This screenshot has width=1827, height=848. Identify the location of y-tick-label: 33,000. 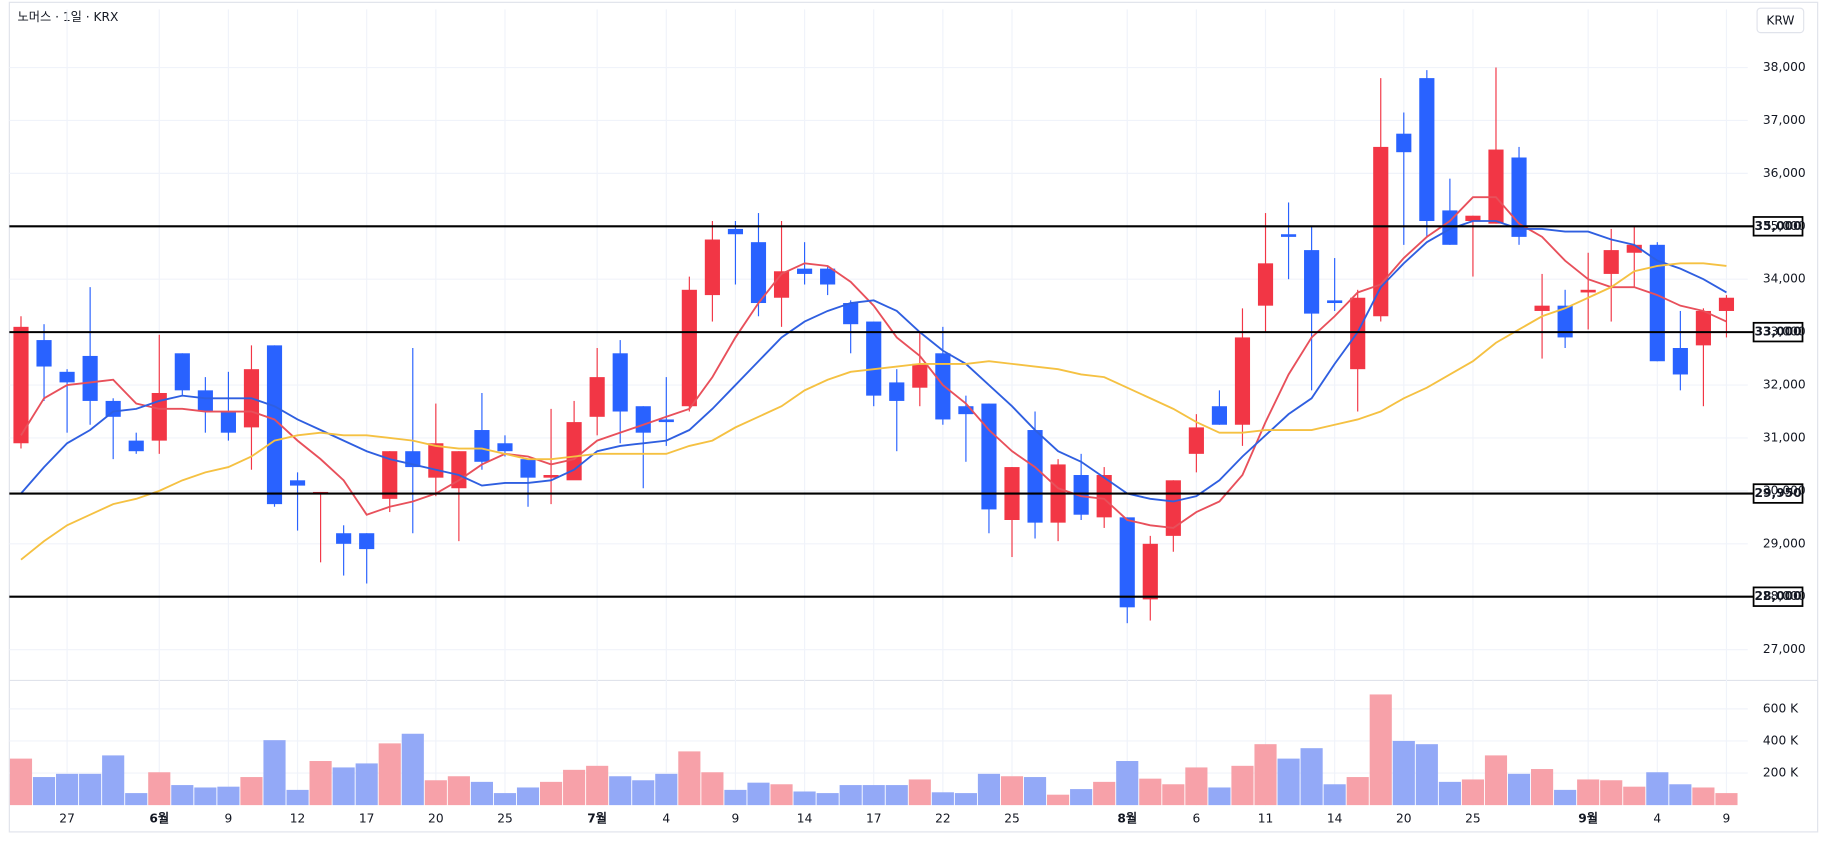
(1784, 332).